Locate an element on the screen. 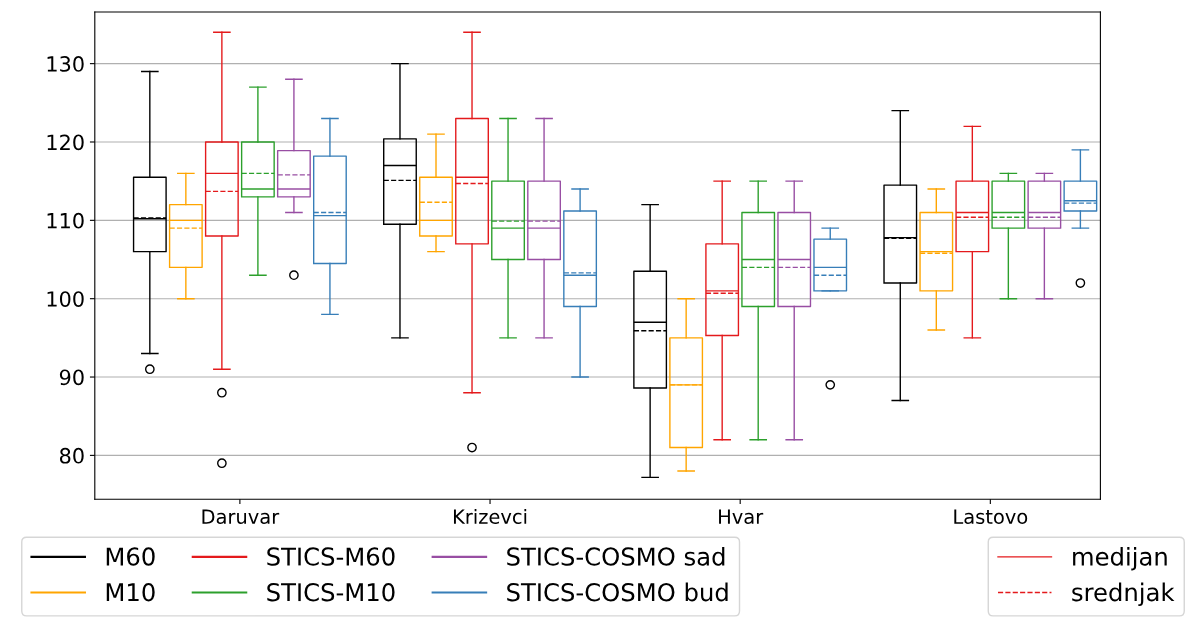  text: medijan is located at coordinates (1120, 558).